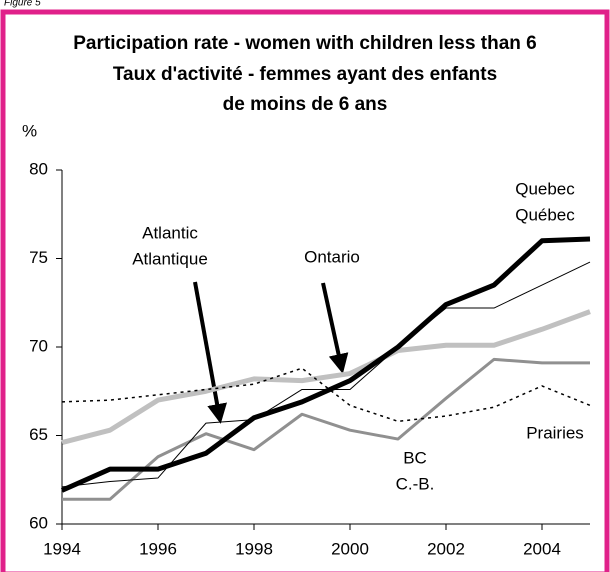  What do you see at coordinates (545, 188) in the screenshot?
I see `series-label: Quebec` at bounding box center [545, 188].